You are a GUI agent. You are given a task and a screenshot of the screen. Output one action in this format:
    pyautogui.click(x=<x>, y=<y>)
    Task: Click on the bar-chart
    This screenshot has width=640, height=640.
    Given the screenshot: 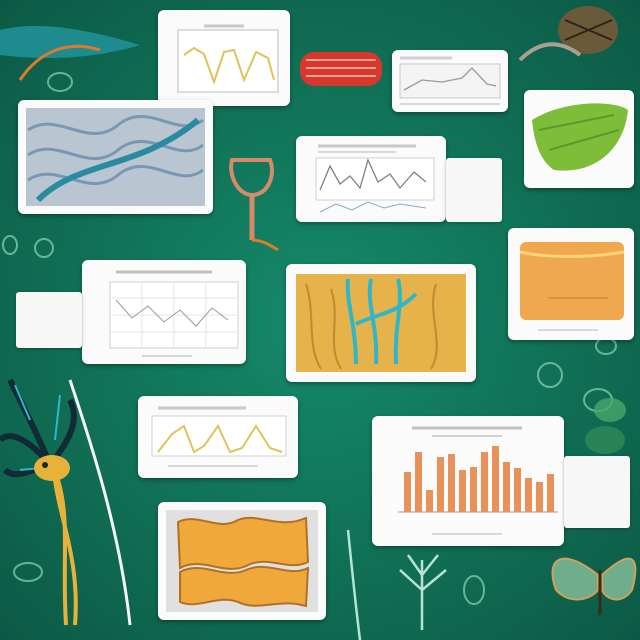 What is the action you would take?
    pyautogui.click(x=478, y=480)
    